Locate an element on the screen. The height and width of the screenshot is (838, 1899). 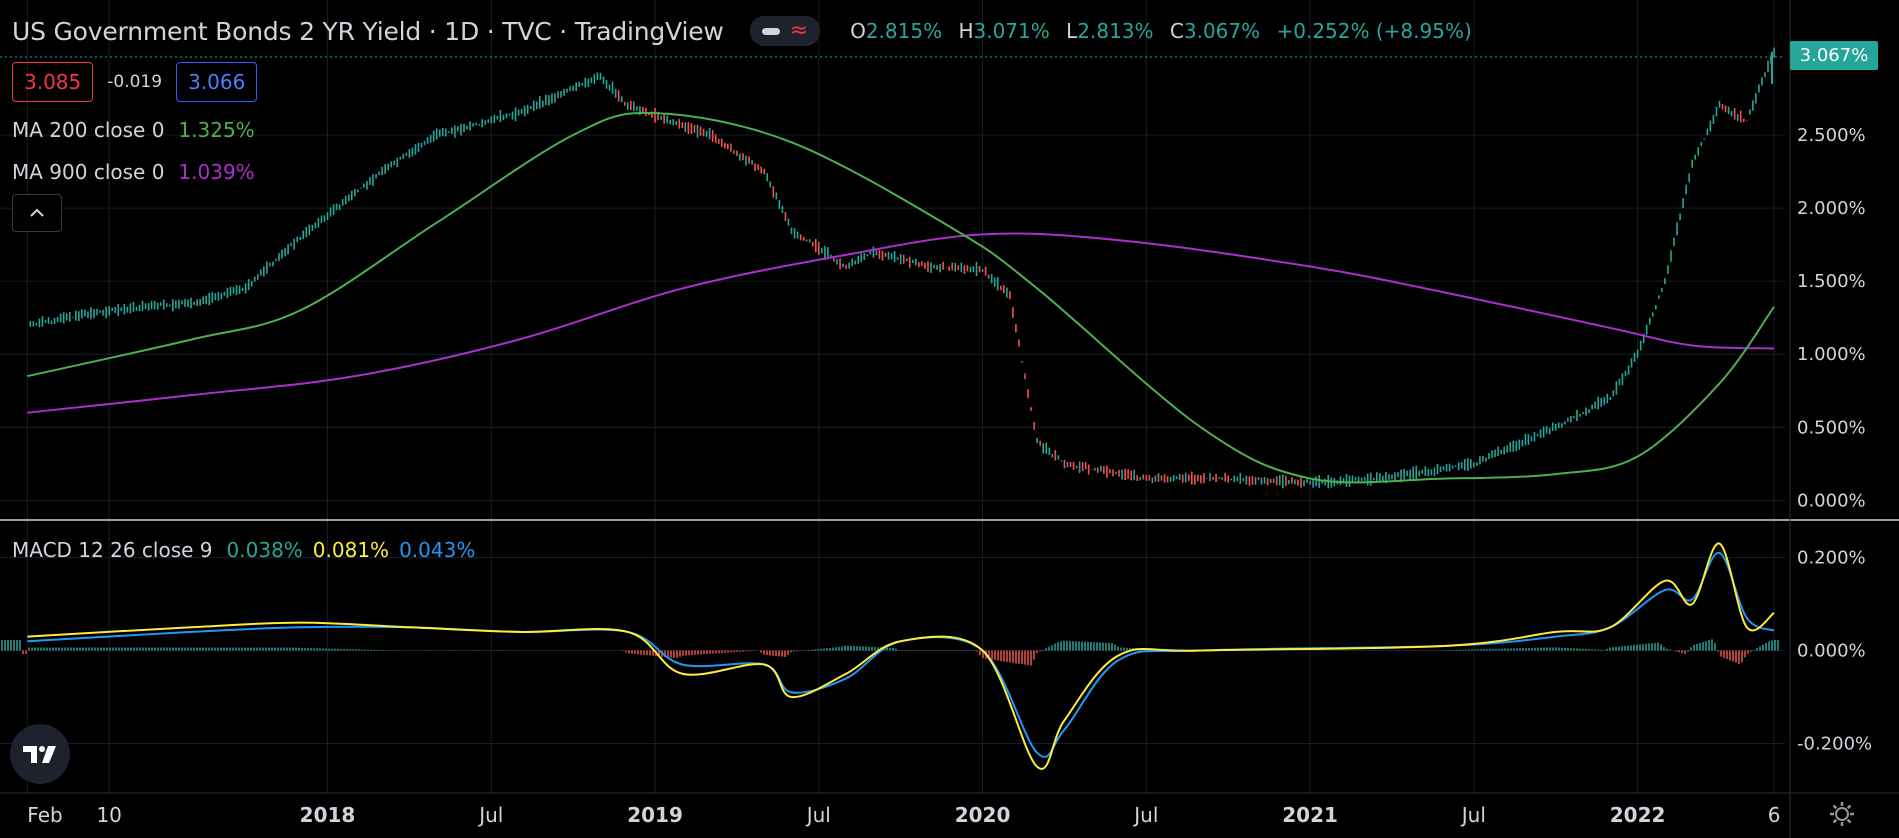
buy-button: 3.066 is located at coordinates (217, 82).